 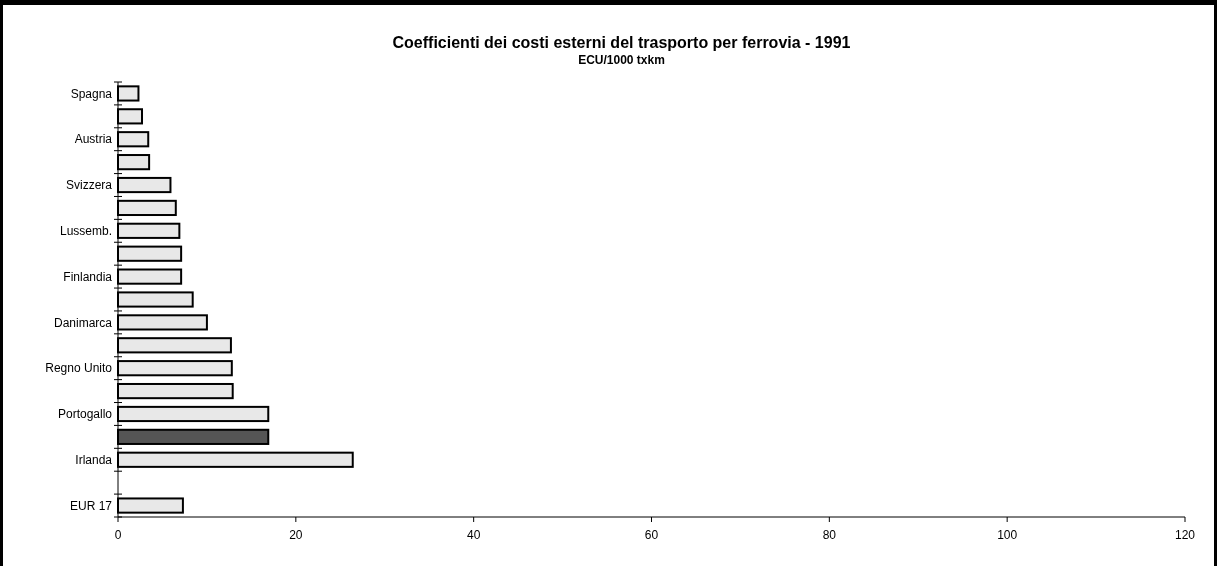 What do you see at coordinates (1185, 535) in the screenshot?
I see `x-tick-label: 120` at bounding box center [1185, 535].